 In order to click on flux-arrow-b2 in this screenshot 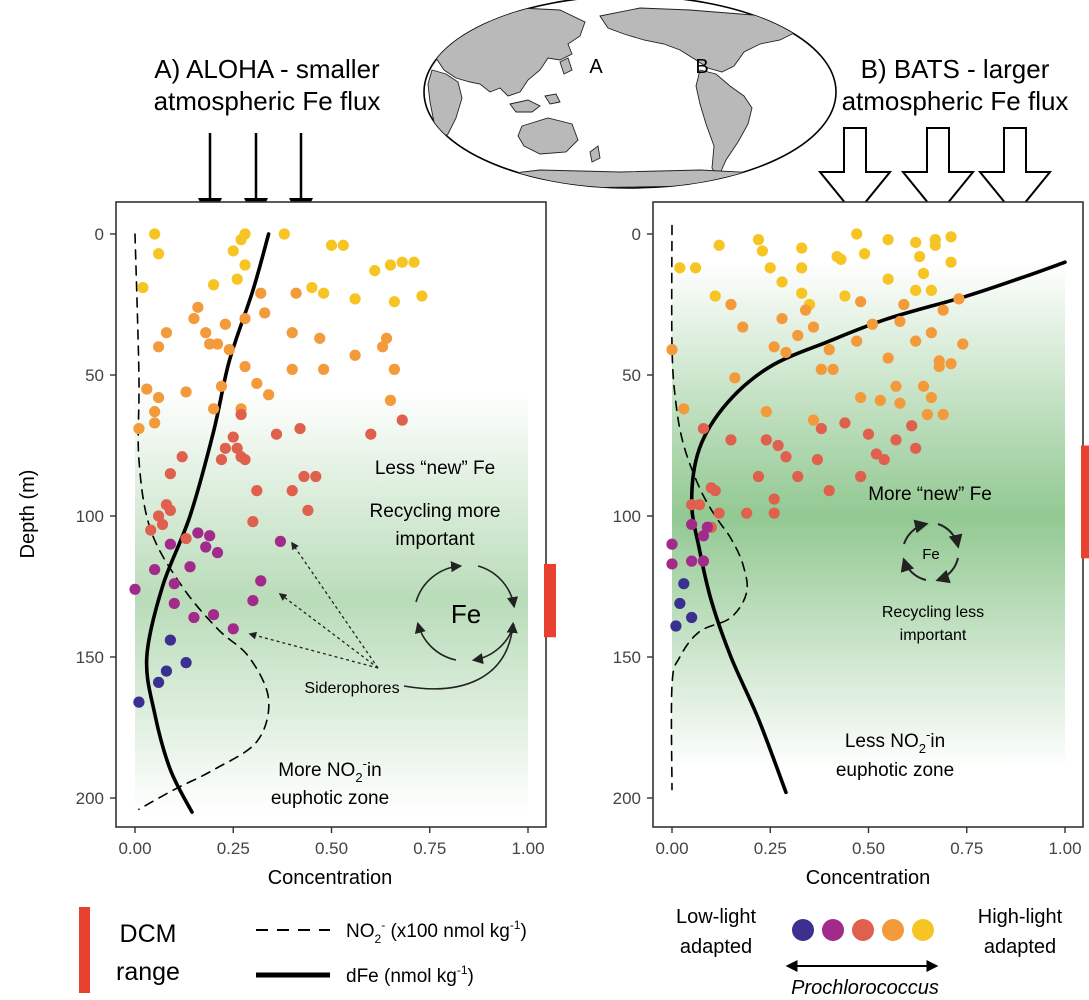, I will do `click(938, 172)`.